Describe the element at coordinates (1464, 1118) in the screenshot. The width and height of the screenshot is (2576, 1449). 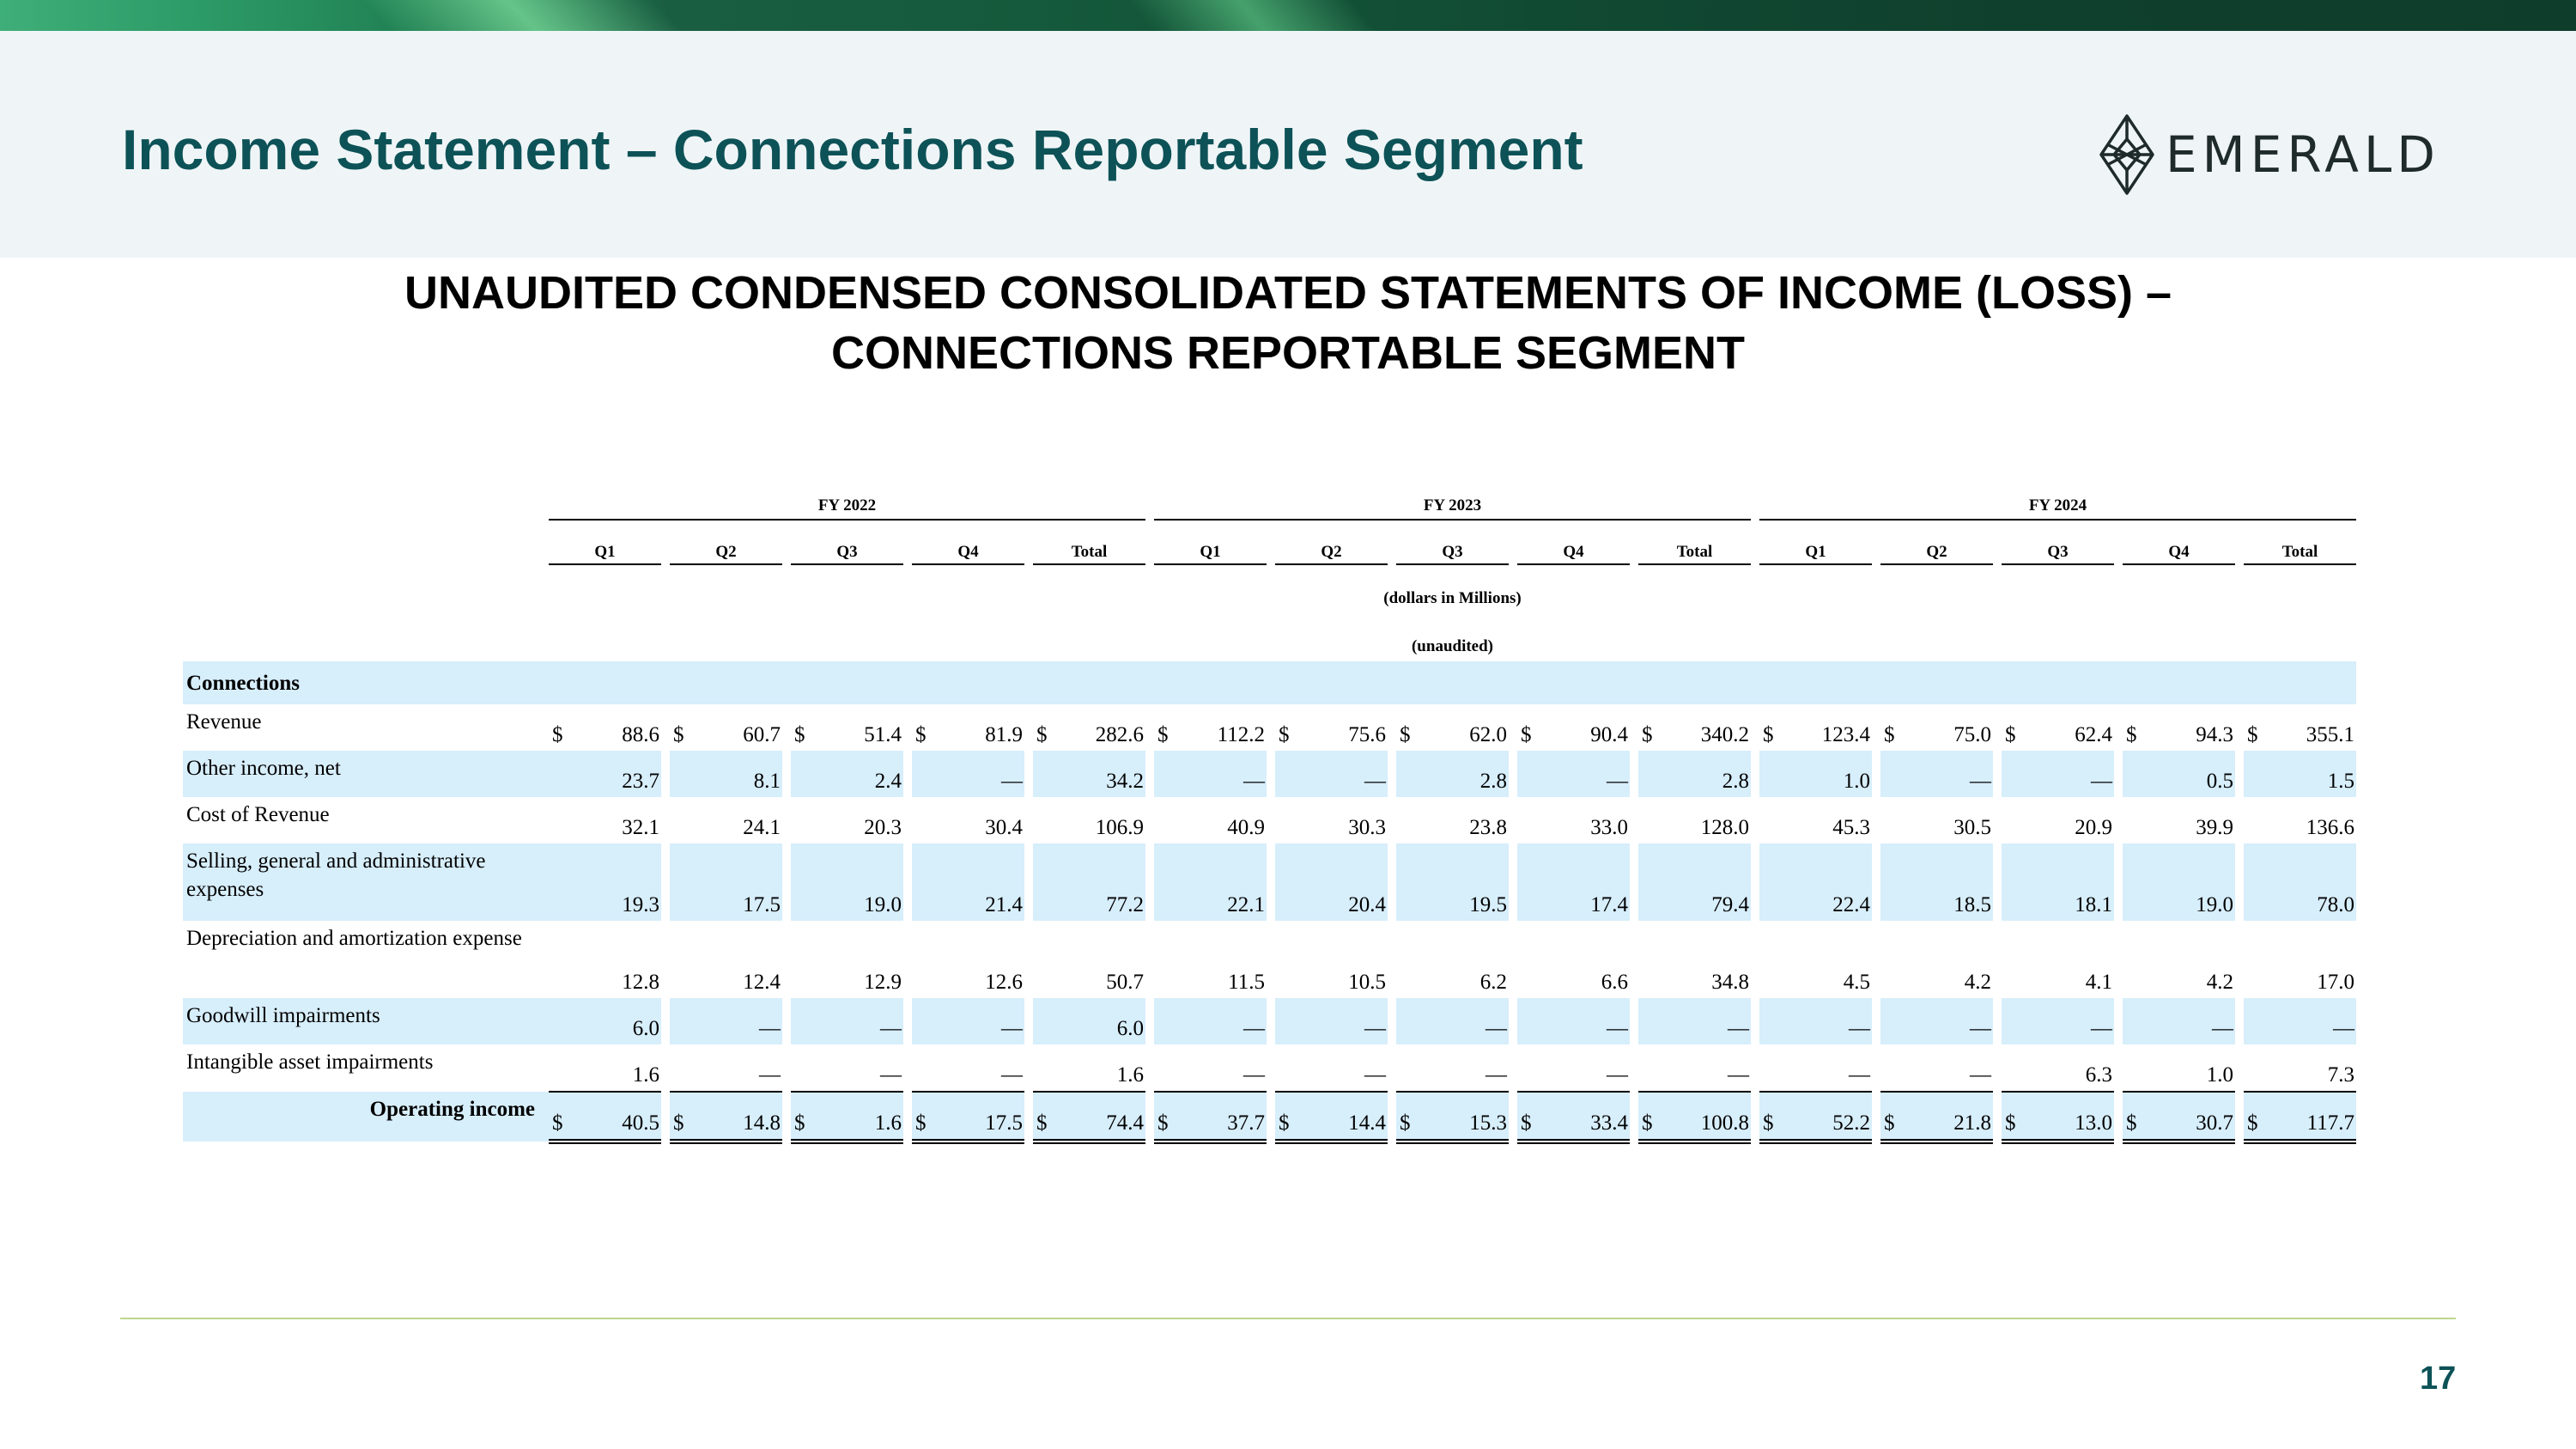
I see `value-cell: 15.3` at that location.